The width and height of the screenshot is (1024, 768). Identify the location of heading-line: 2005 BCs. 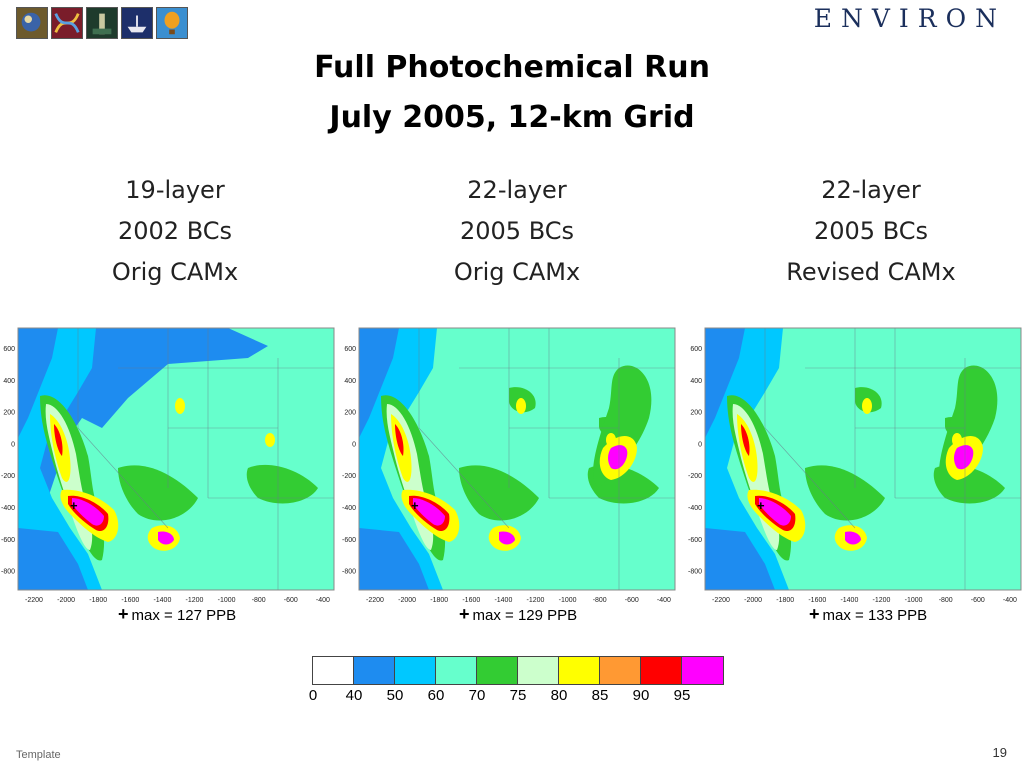
(870, 231).